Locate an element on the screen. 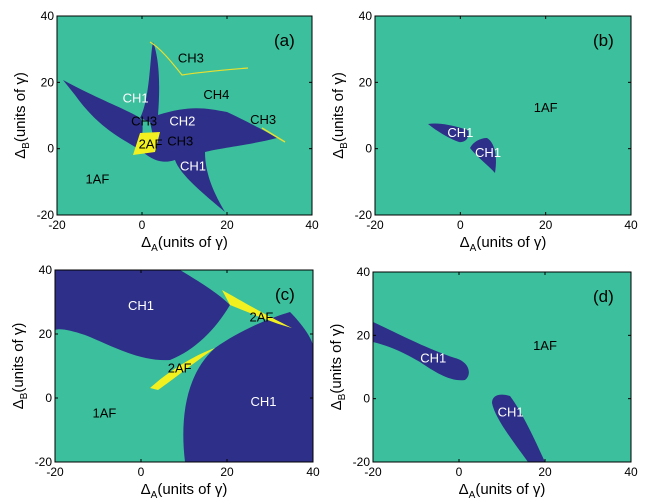 The width and height of the screenshot is (647, 504). panel-a-ch2-region is located at coordinates (193, 132).